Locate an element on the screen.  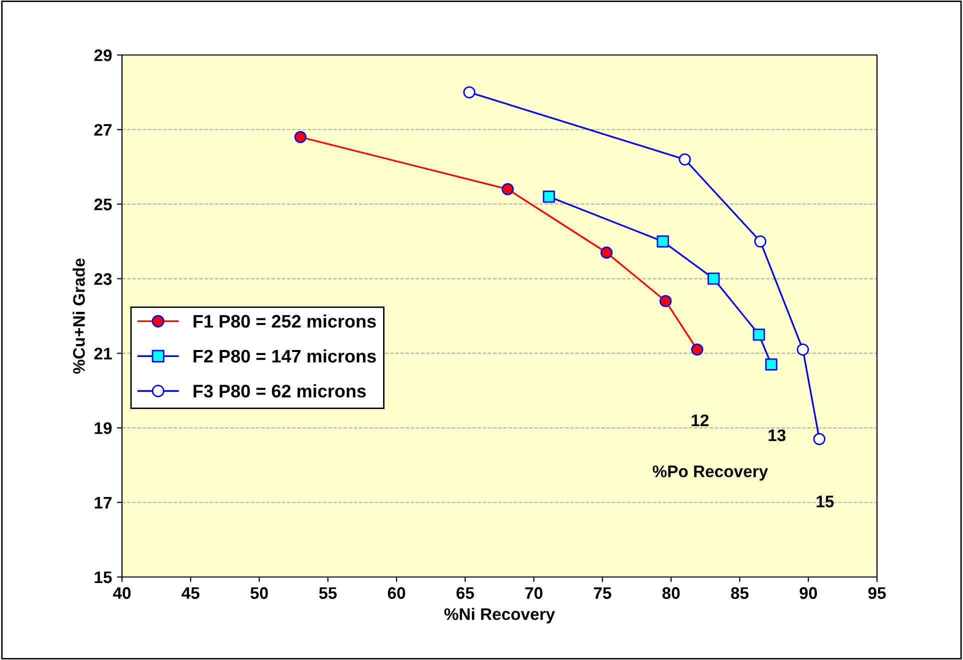
y-tick-label: 27 is located at coordinates (103, 130).